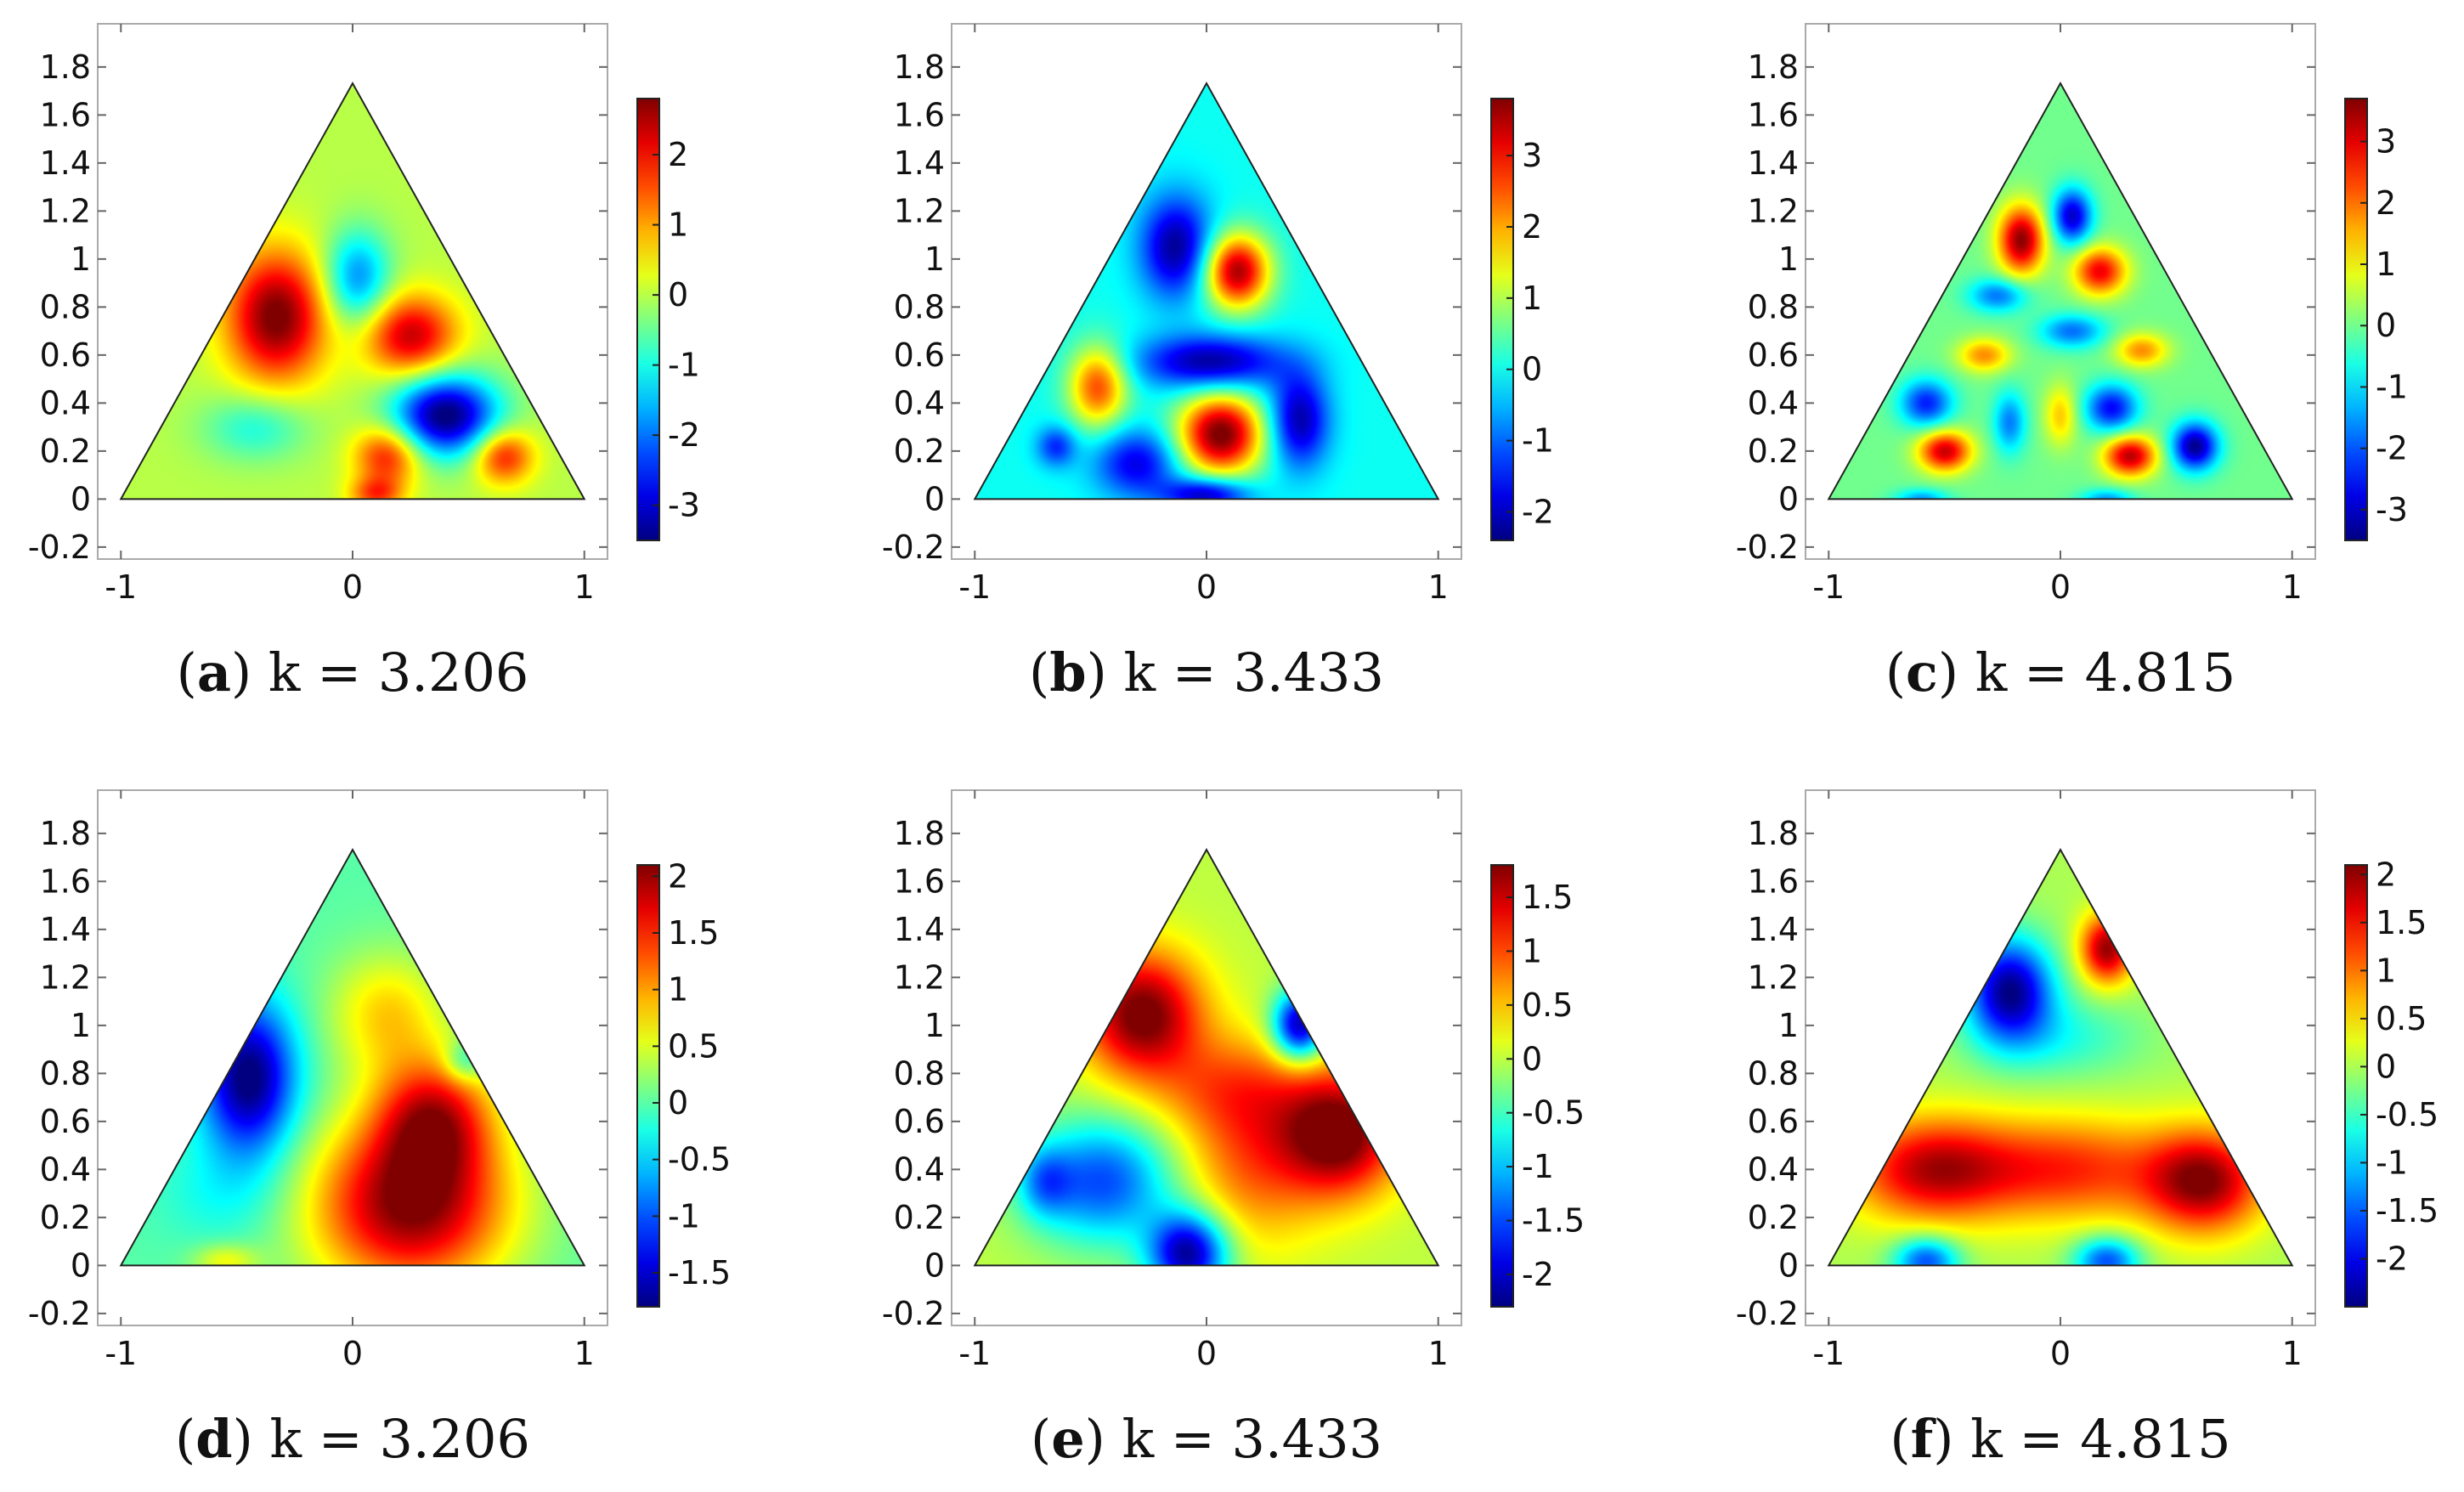 The height and width of the screenshot is (1492, 2464). What do you see at coordinates (214, 672) in the screenshot?
I see `panel-label: a` at bounding box center [214, 672].